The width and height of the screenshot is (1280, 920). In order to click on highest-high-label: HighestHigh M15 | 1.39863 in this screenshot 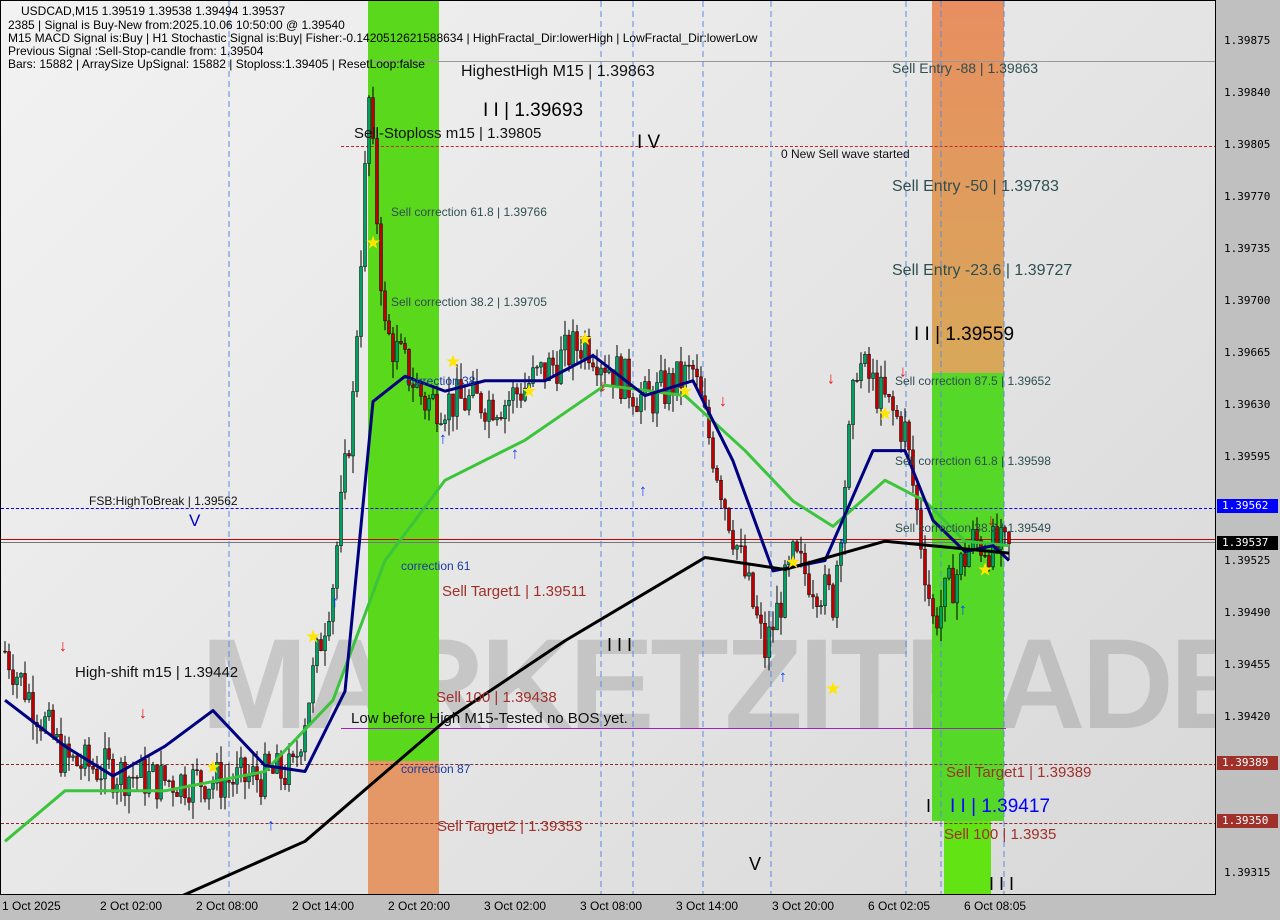, I will do `click(558, 71)`.